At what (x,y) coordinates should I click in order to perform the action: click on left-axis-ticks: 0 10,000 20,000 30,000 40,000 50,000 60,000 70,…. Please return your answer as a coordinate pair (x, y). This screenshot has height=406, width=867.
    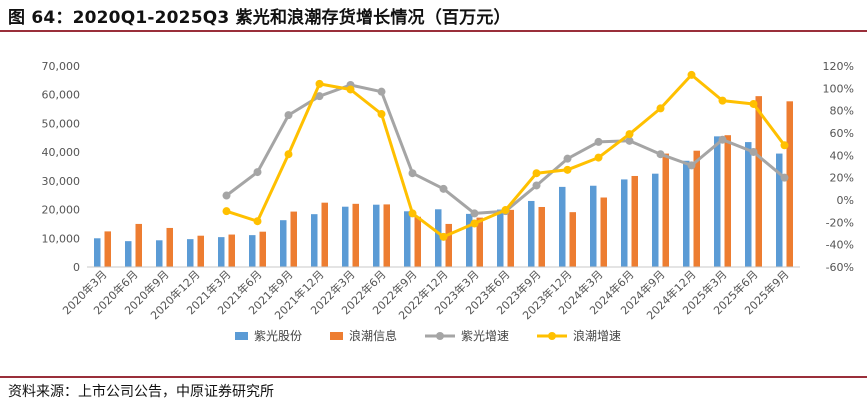
    Looking at the image, I should click on (61, 167).